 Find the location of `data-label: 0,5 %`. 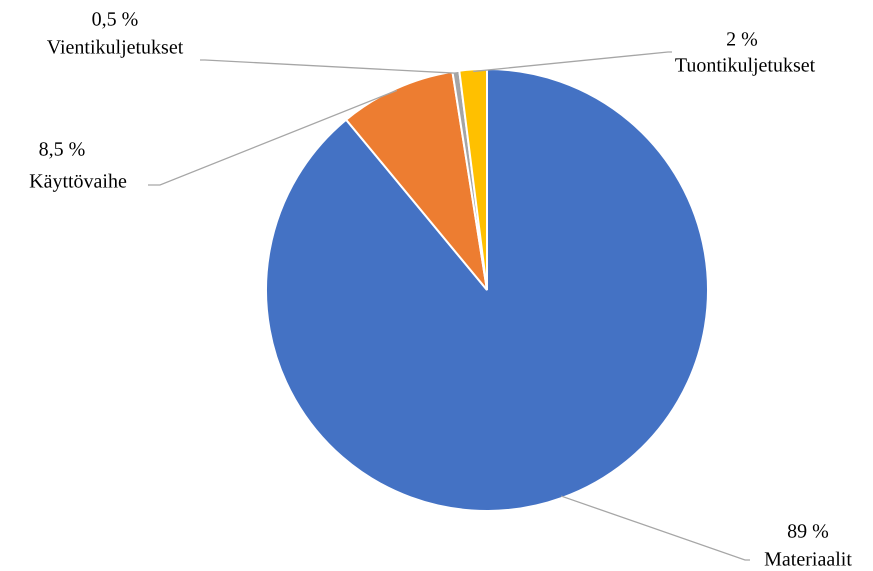

data-label: 0,5 % is located at coordinates (115, 19).